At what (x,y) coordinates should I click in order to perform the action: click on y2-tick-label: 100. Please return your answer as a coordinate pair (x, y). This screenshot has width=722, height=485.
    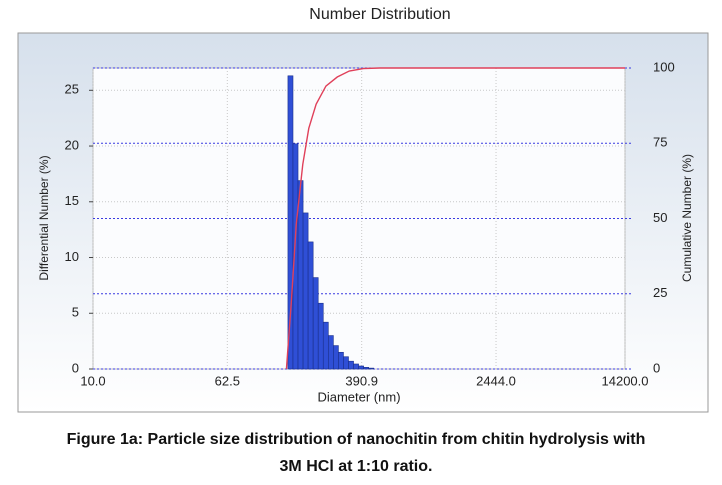
    Looking at the image, I should click on (664, 66).